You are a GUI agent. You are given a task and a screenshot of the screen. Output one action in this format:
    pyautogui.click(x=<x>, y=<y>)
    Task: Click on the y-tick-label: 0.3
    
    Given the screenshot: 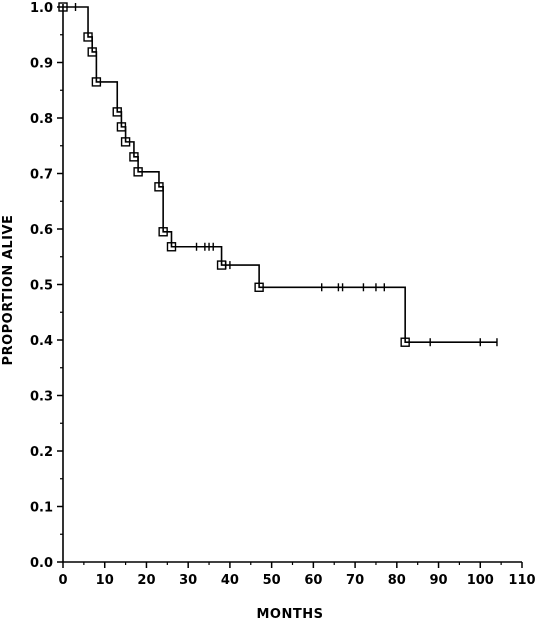 What is the action you would take?
    pyautogui.click(x=41, y=397)
    